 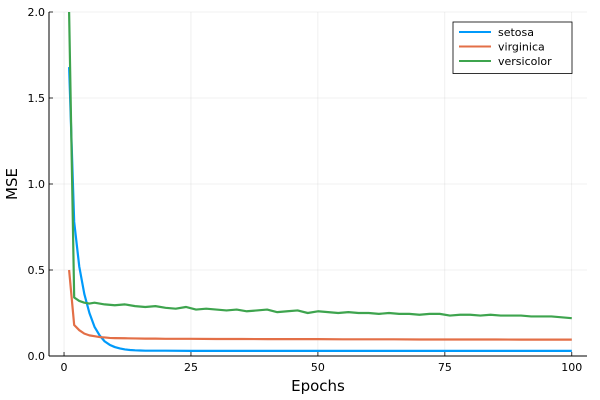 I want to click on y-tick-label: 2.0, so click(x=37, y=12).